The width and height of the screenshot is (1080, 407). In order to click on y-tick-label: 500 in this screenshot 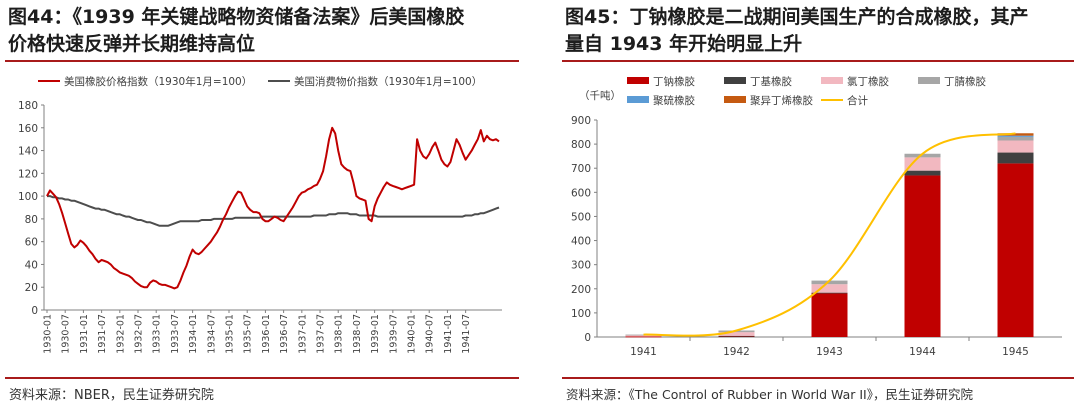, I will do `click(581, 217)`.